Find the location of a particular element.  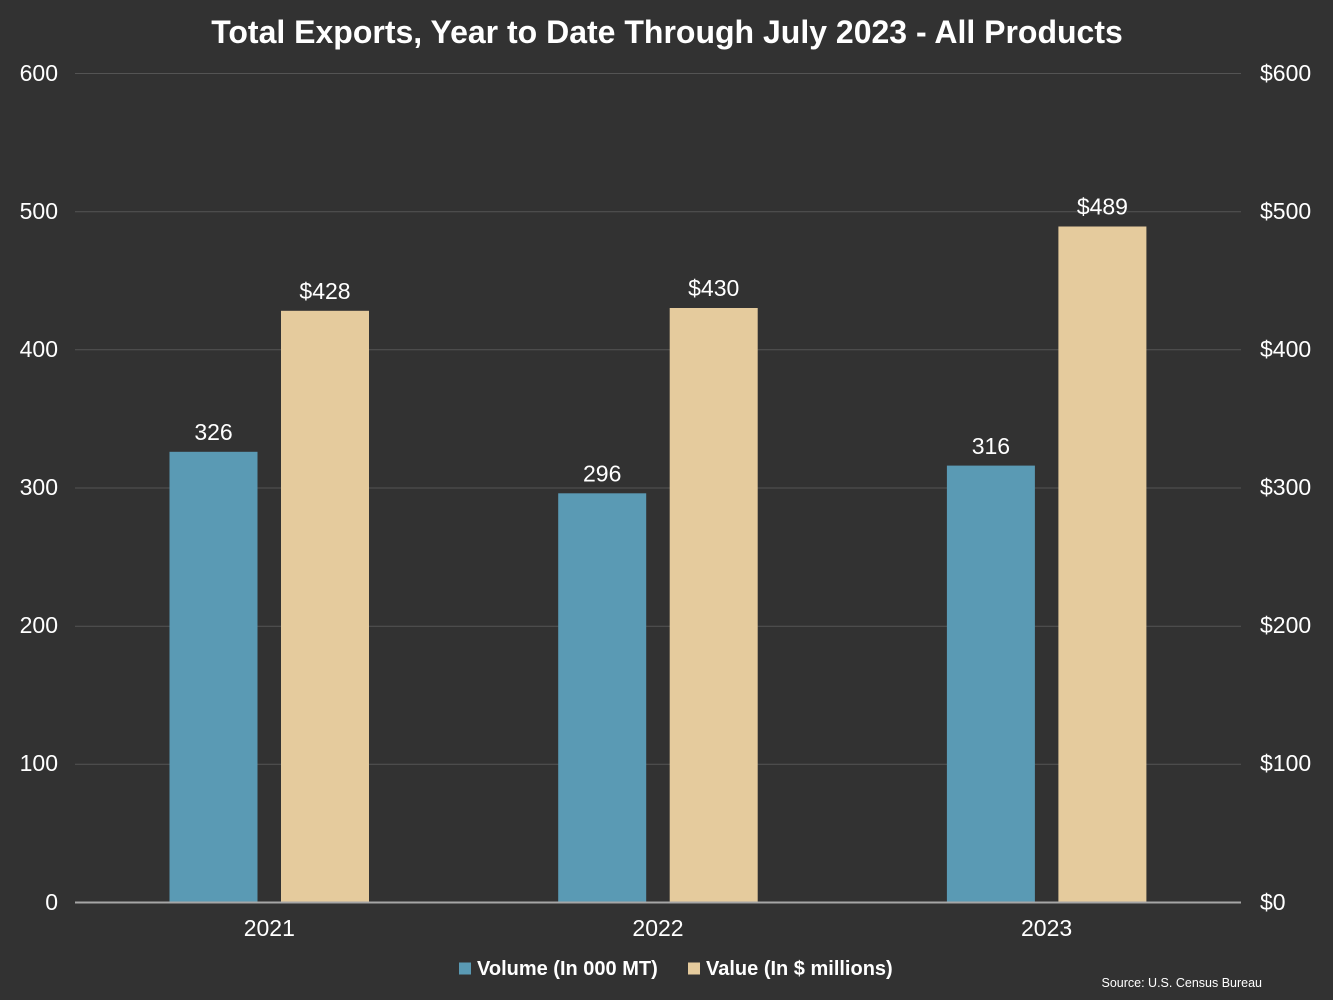

svg-text: 500 is located at coordinates (39, 211).